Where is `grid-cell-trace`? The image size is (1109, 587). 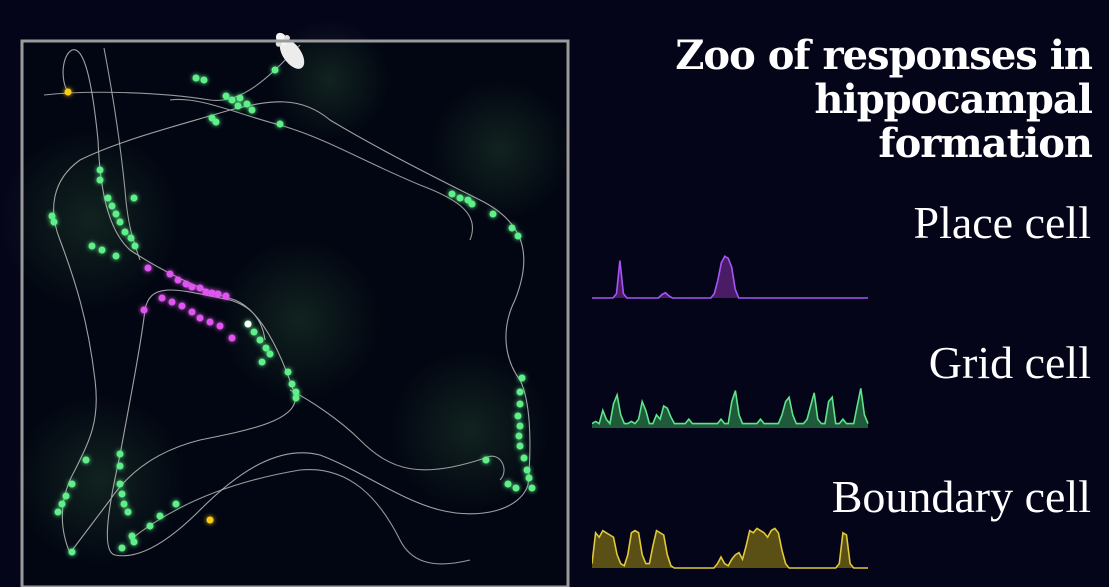
grid-cell-trace is located at coordinates (730, 408).